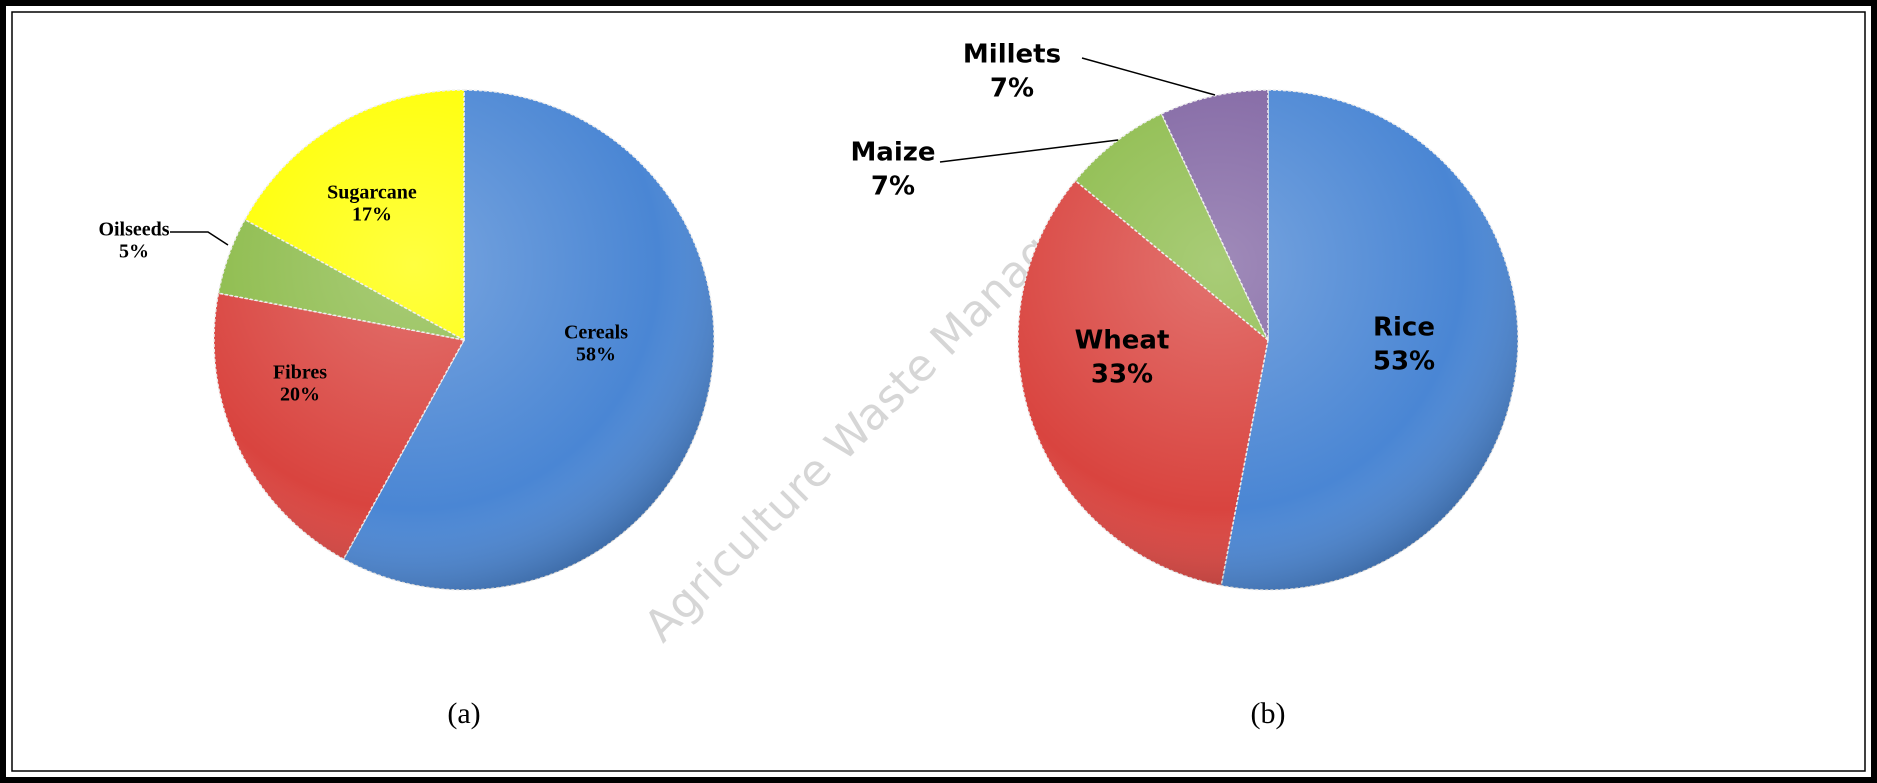  I want to click on slice-label: Wheat, so click(1122, 341).